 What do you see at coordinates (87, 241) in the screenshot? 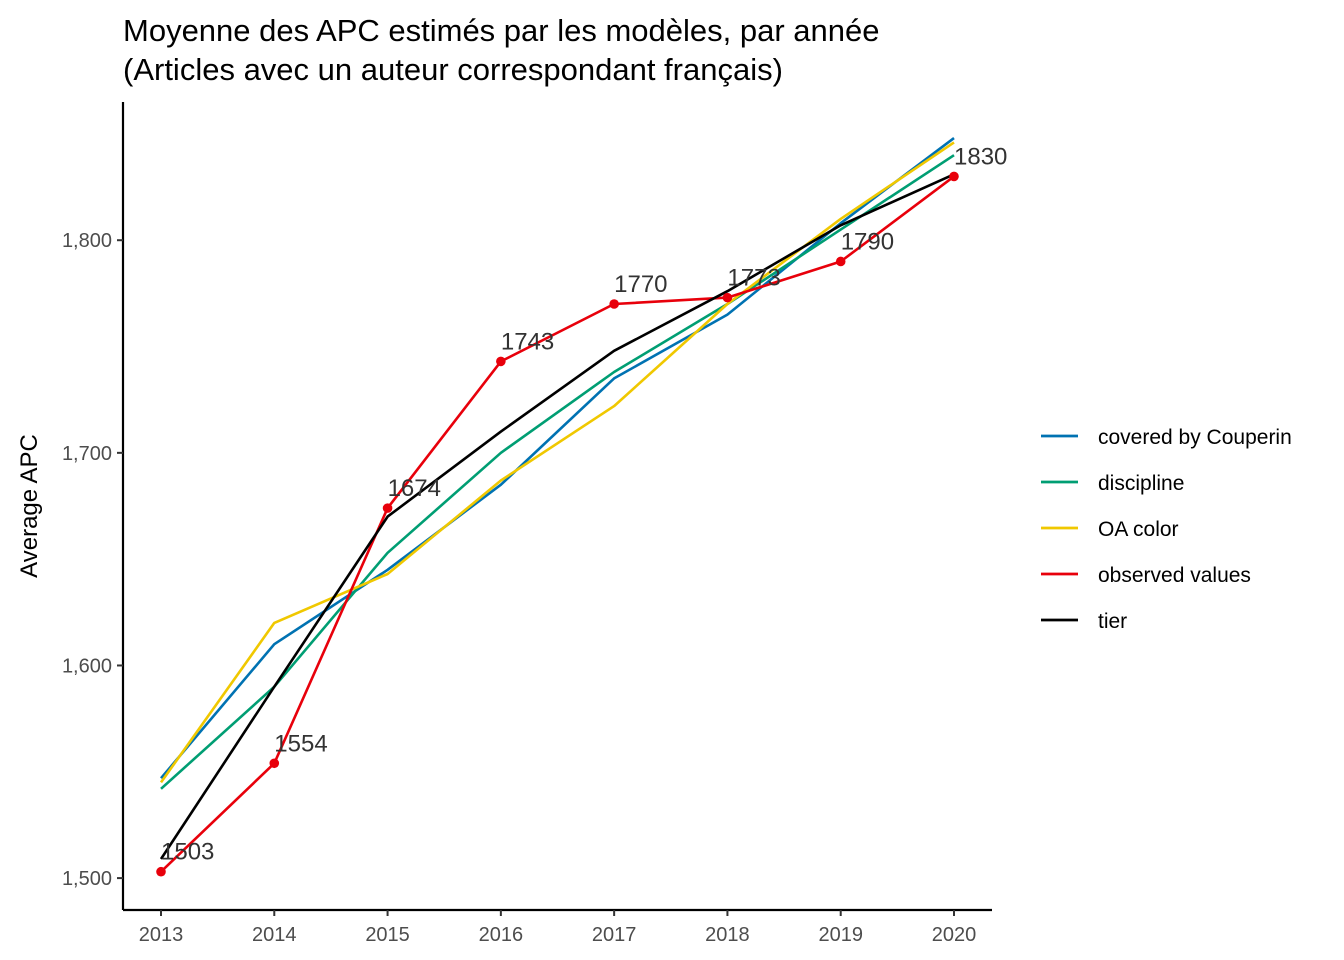
I see `y-tick-label: 1,800` at bounding box center [87, 241].